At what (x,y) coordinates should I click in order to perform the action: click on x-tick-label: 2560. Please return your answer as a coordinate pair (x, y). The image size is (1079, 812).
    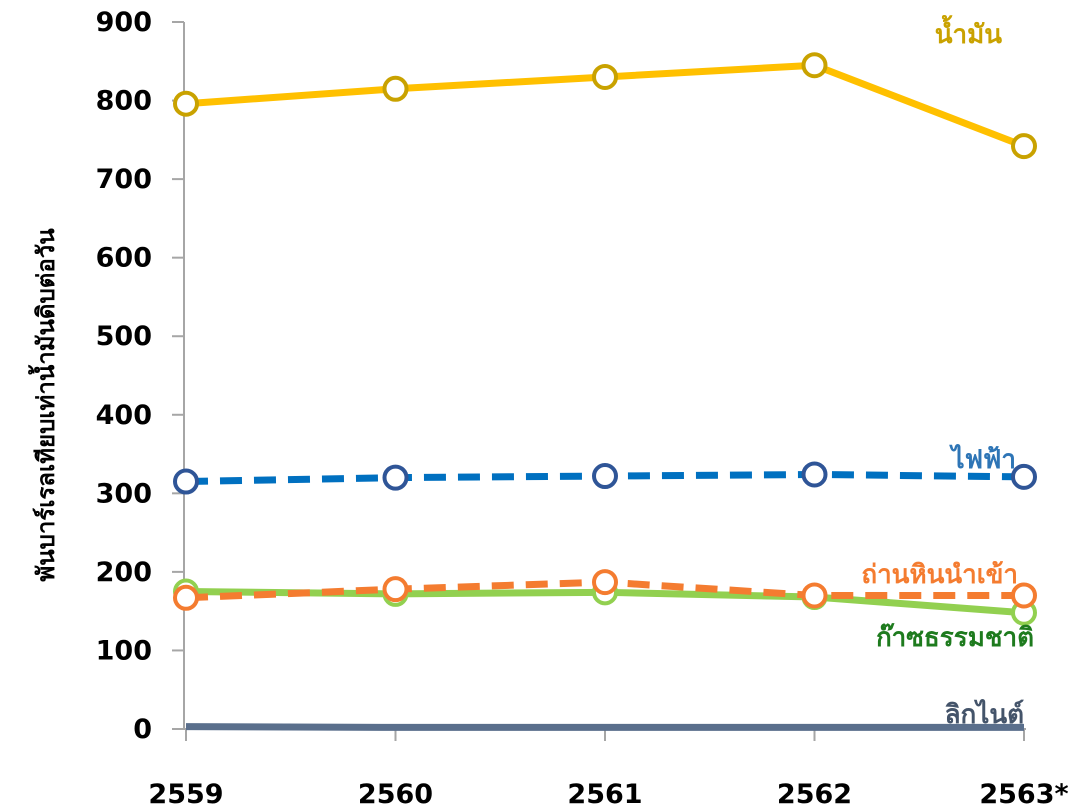
    Looking at the image, I should click on (395, 794).